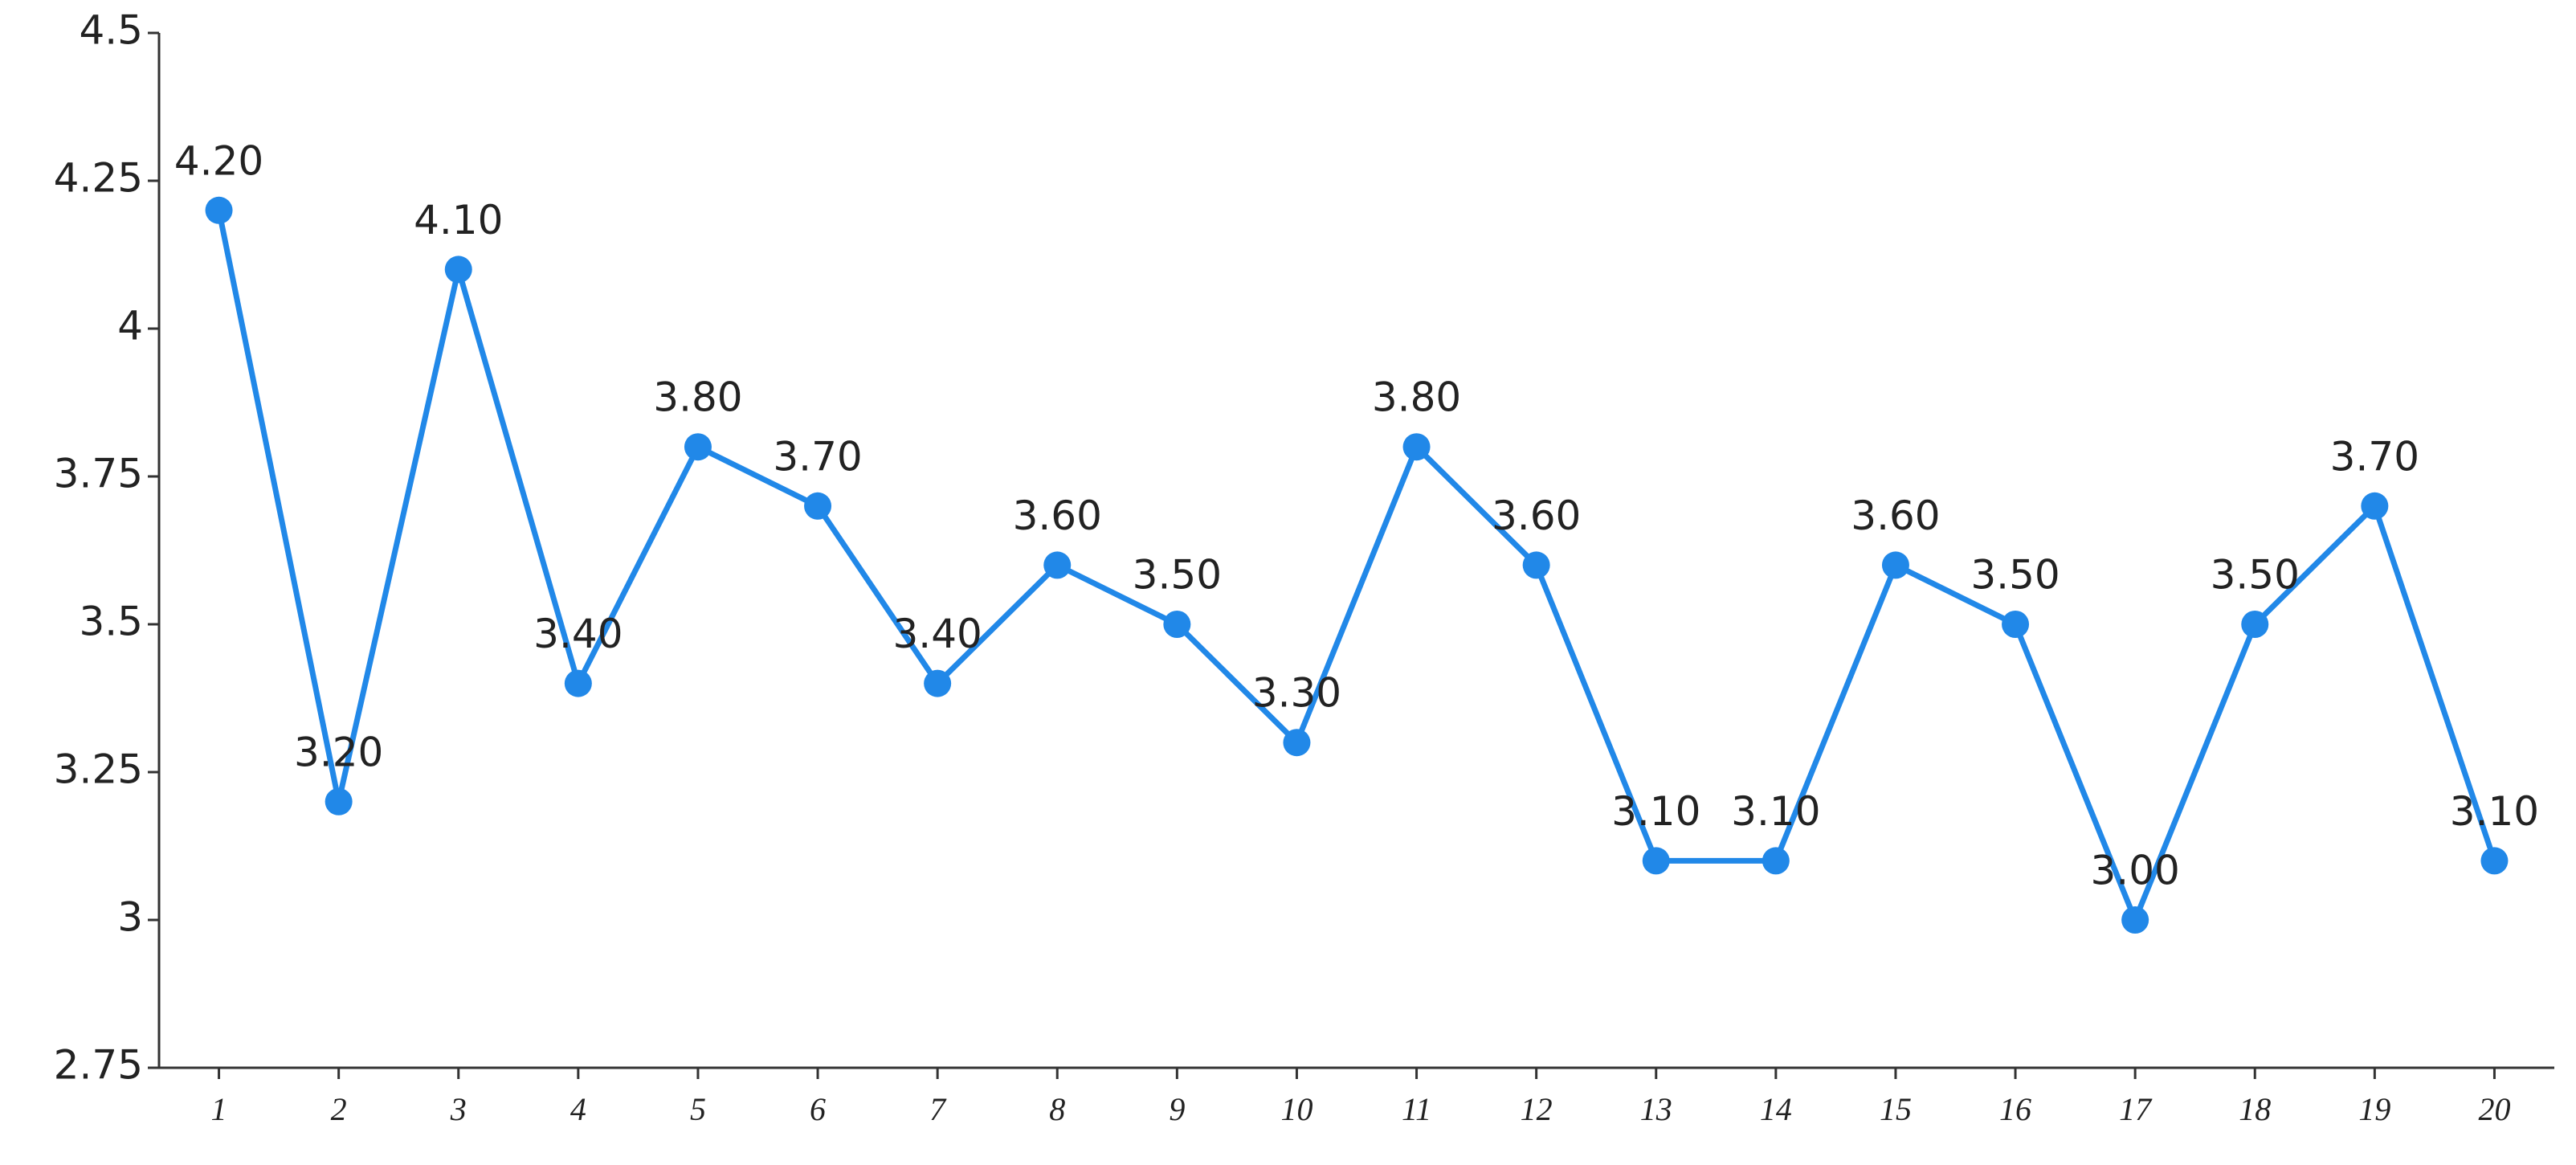  What do you see at coordinates (98, 1065) in the screenshot?
I see `y-tick-label: 2.75` at bounding box center [98, 1065].